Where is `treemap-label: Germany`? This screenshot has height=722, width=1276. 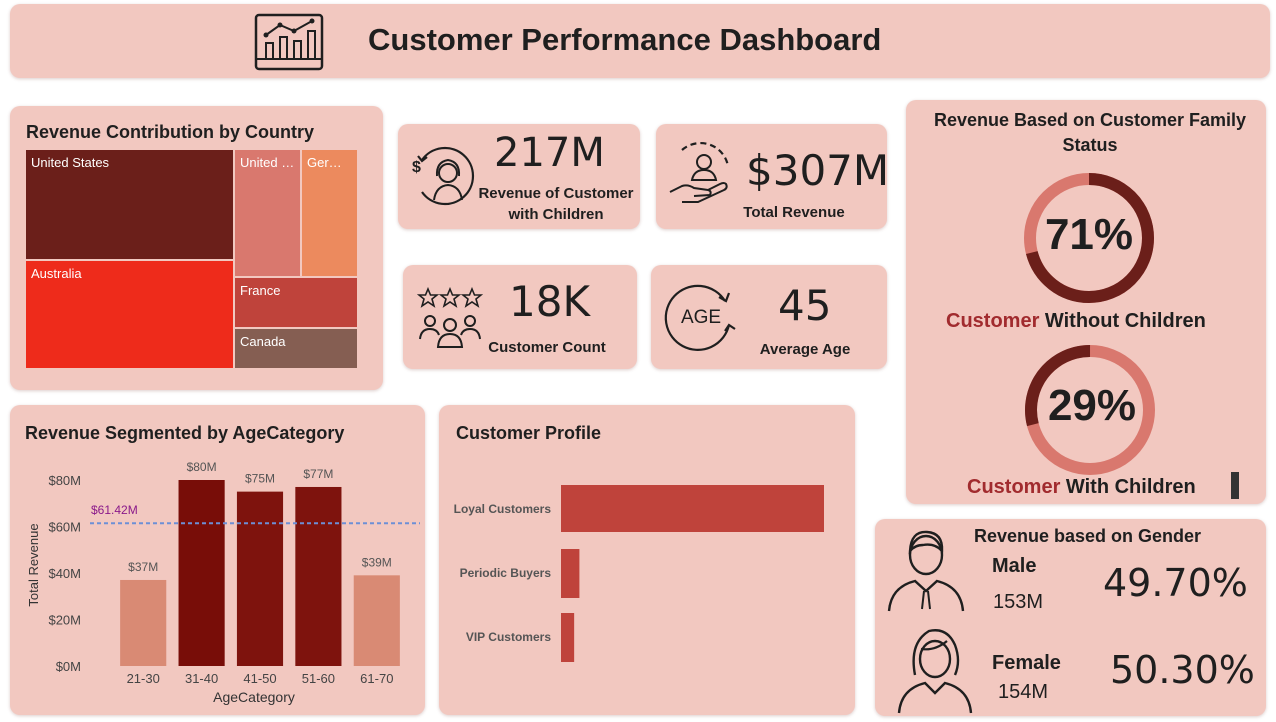
treemap-label: Germany is located at coordinates (332, 162).